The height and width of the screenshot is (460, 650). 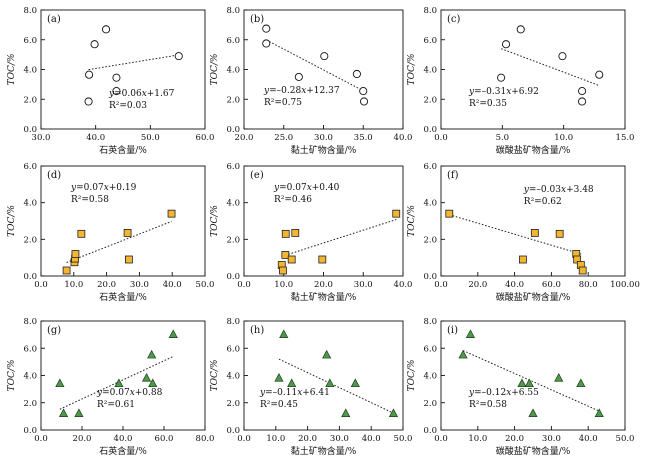 What do you see at coordinates (123, 221) in the screenshot?
I see `plot-frame` at bounding box center [123, 221].